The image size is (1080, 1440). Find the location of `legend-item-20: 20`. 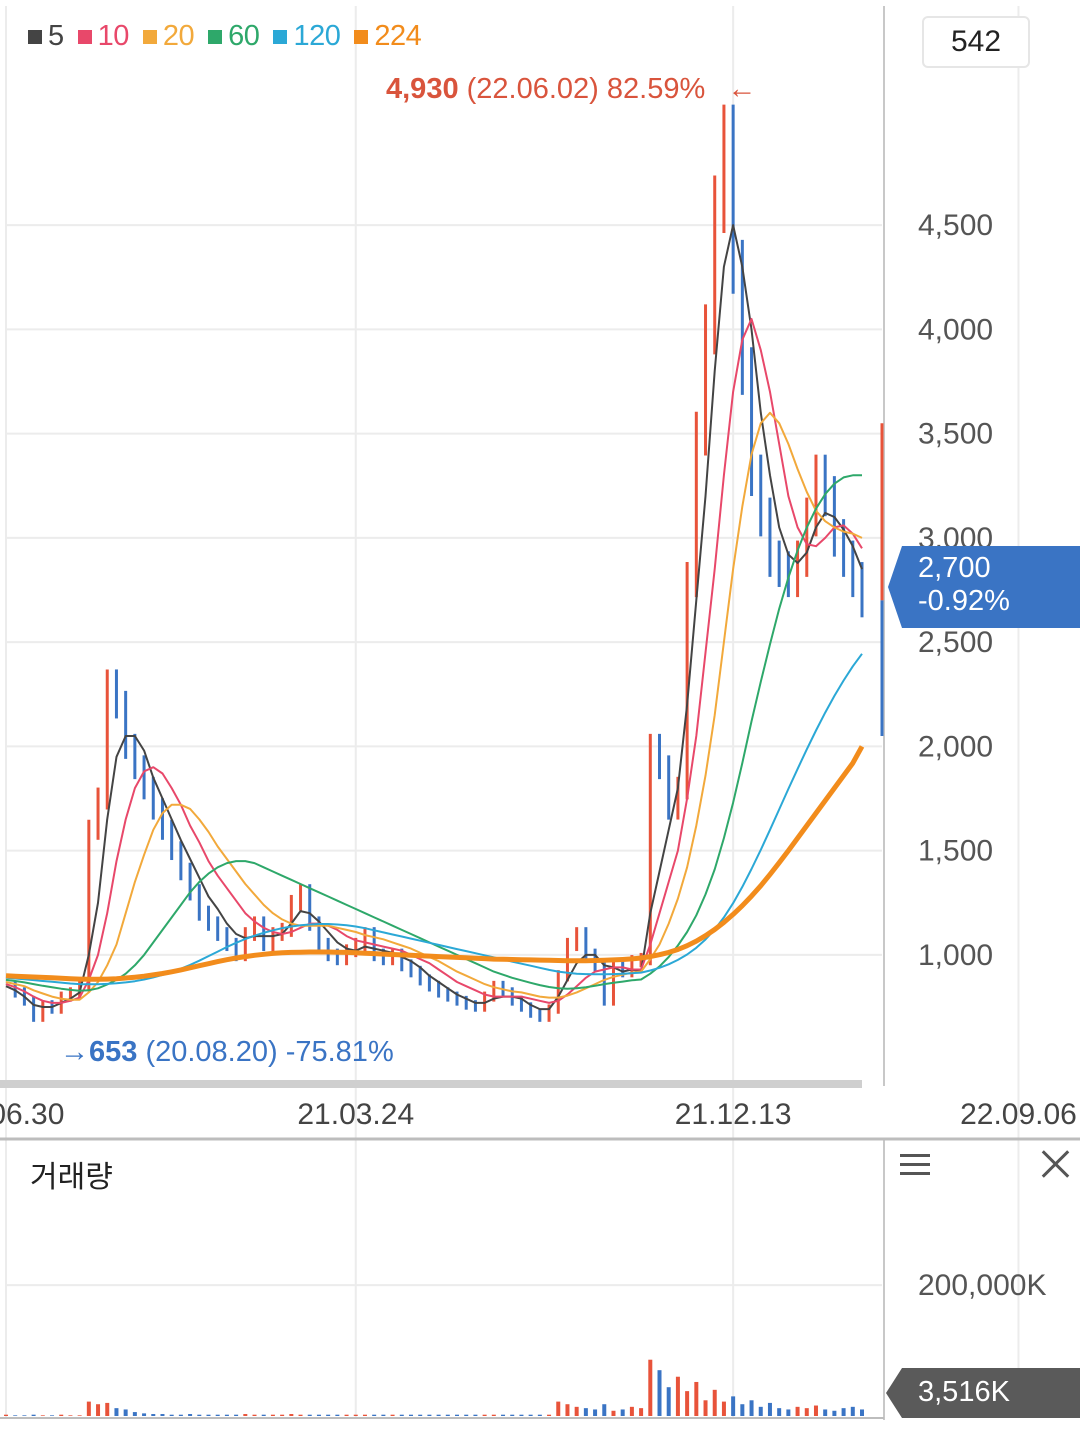

legend-item-20: 20 is located at coordinates (168, 36).